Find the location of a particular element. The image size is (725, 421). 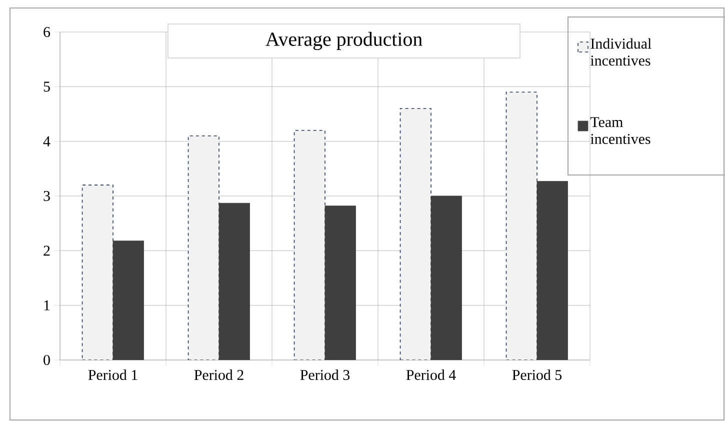

x-tick-label: Period 5 is located at coordinates (537, 375).